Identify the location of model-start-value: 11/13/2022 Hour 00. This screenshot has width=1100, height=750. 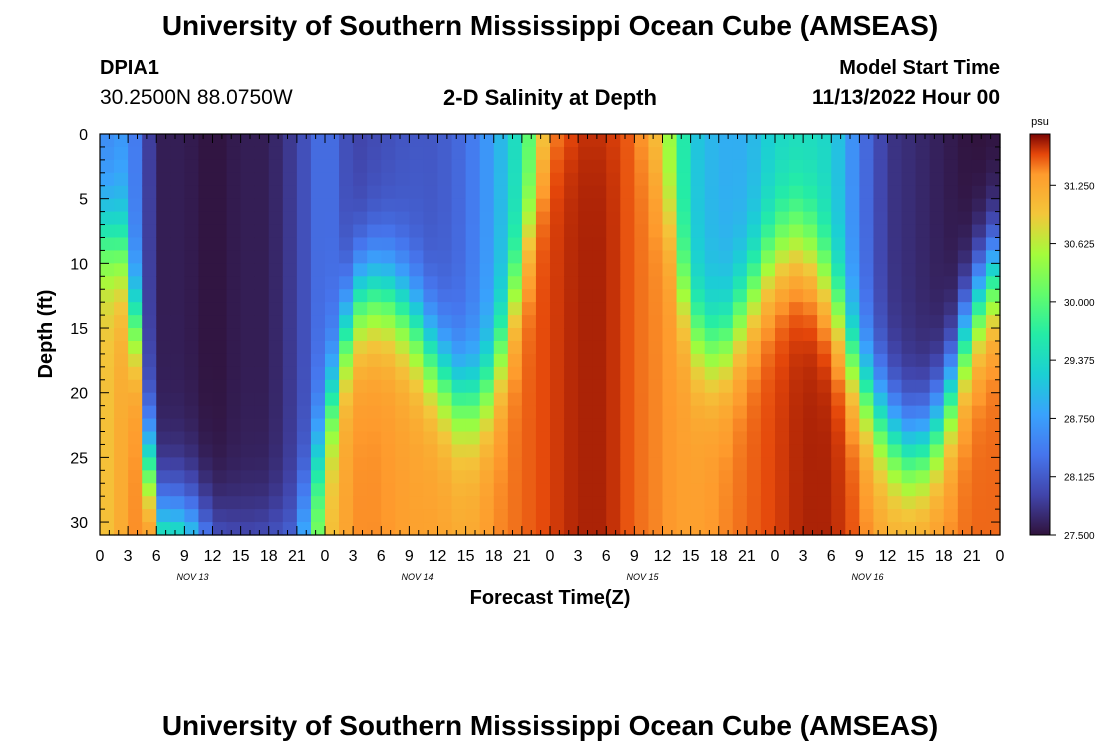
(906, 97).